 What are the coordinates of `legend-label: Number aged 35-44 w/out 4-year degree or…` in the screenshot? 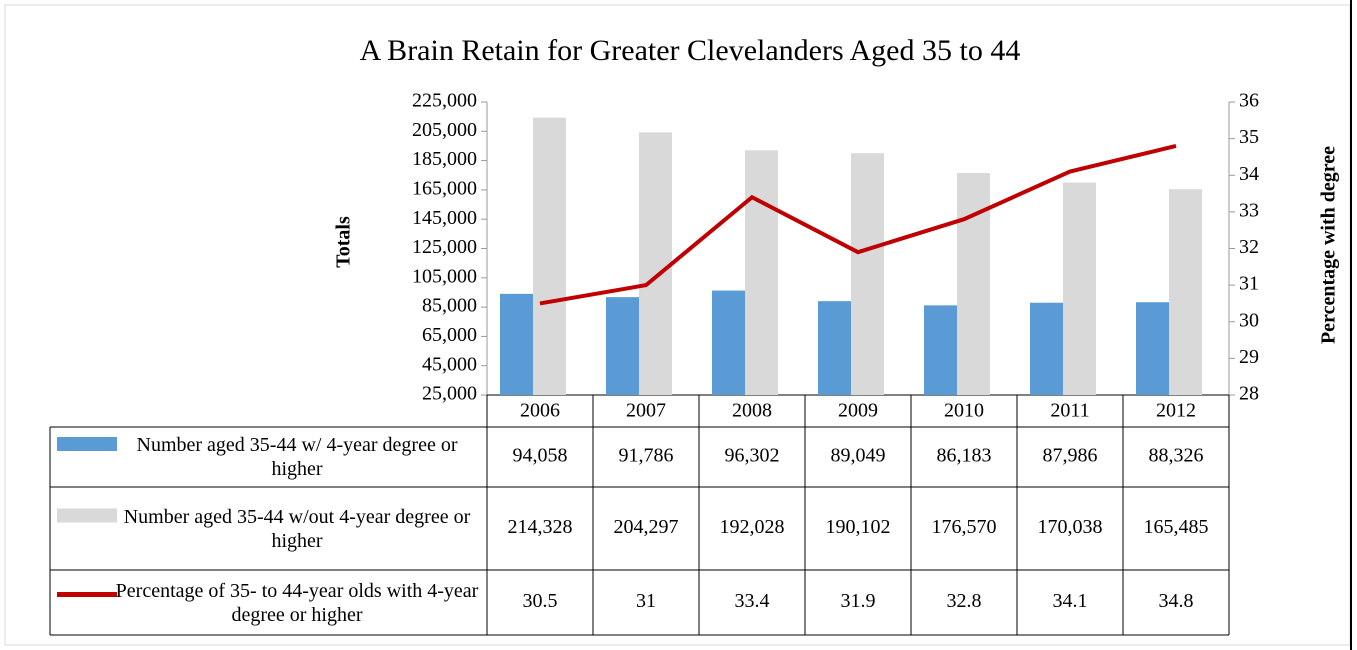 It's located at (297, 528).